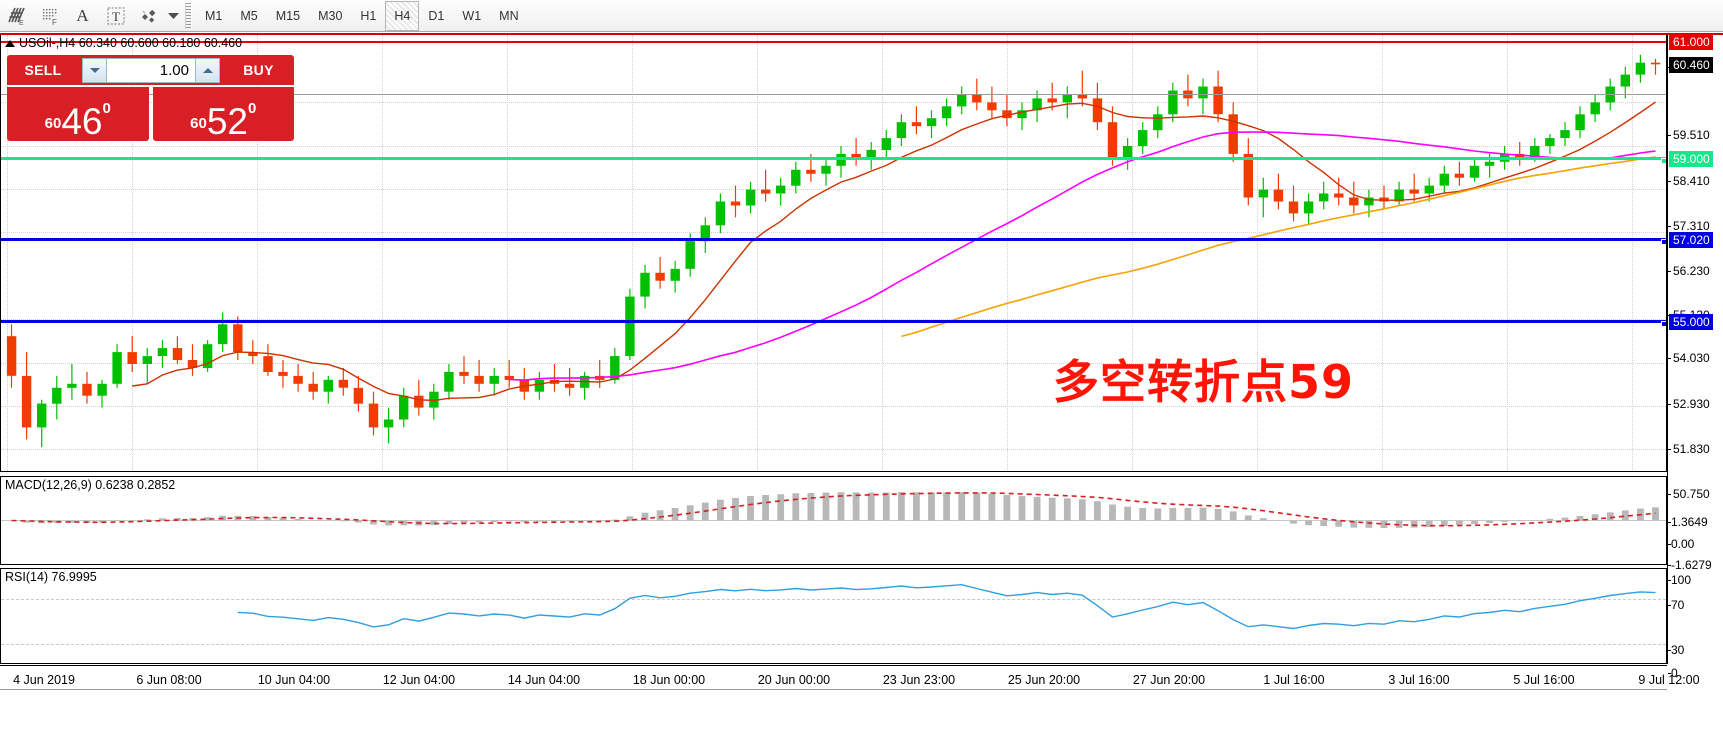 This screenshot has height=739, width=1723. I want to click on axis-badge-60460: 60.460, so click(1691, 65).